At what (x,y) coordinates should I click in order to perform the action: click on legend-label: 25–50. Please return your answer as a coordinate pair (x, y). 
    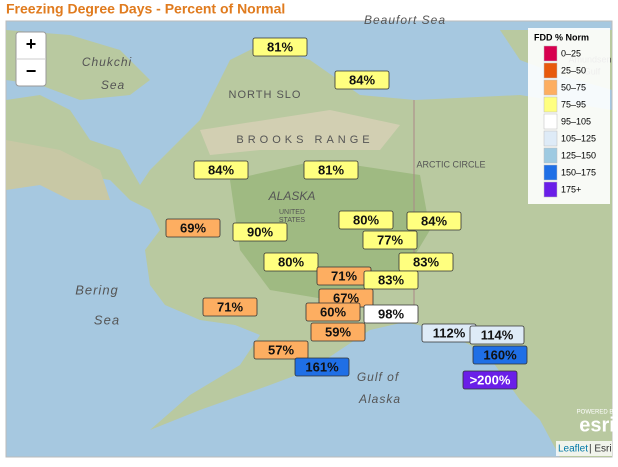
    Looking at the image, I should click on (573, 70).